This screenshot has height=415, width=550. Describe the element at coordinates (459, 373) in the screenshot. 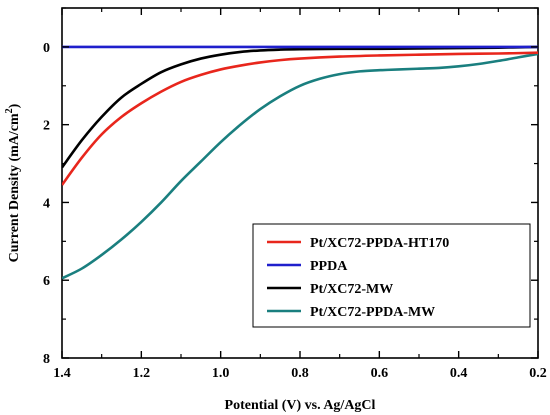

I see `x-tick-label: 0.4` at that location.